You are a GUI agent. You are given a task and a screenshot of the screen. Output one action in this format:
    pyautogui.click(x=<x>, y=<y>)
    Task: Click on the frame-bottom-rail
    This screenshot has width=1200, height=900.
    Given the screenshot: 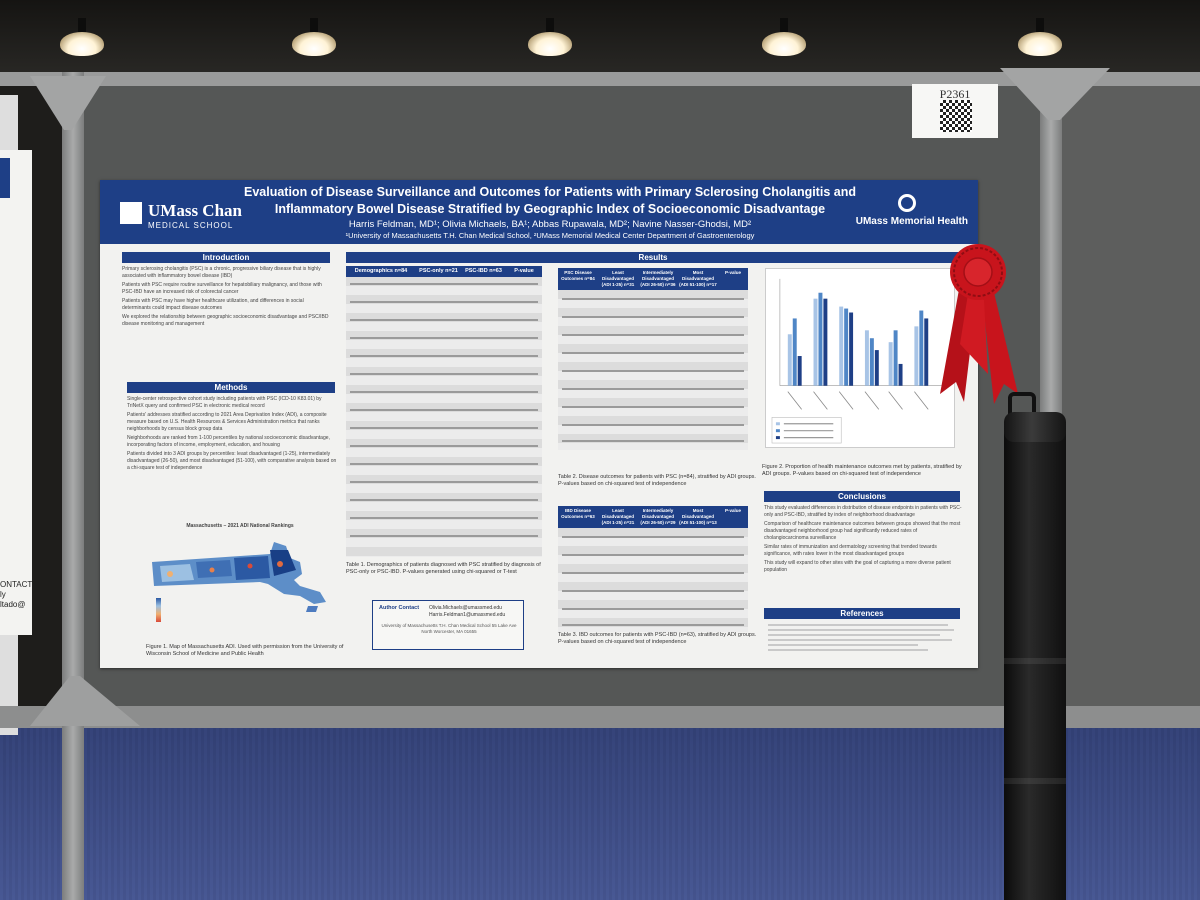 What is the action you would take?
    pyautogui.click(x=600, y=717)
    